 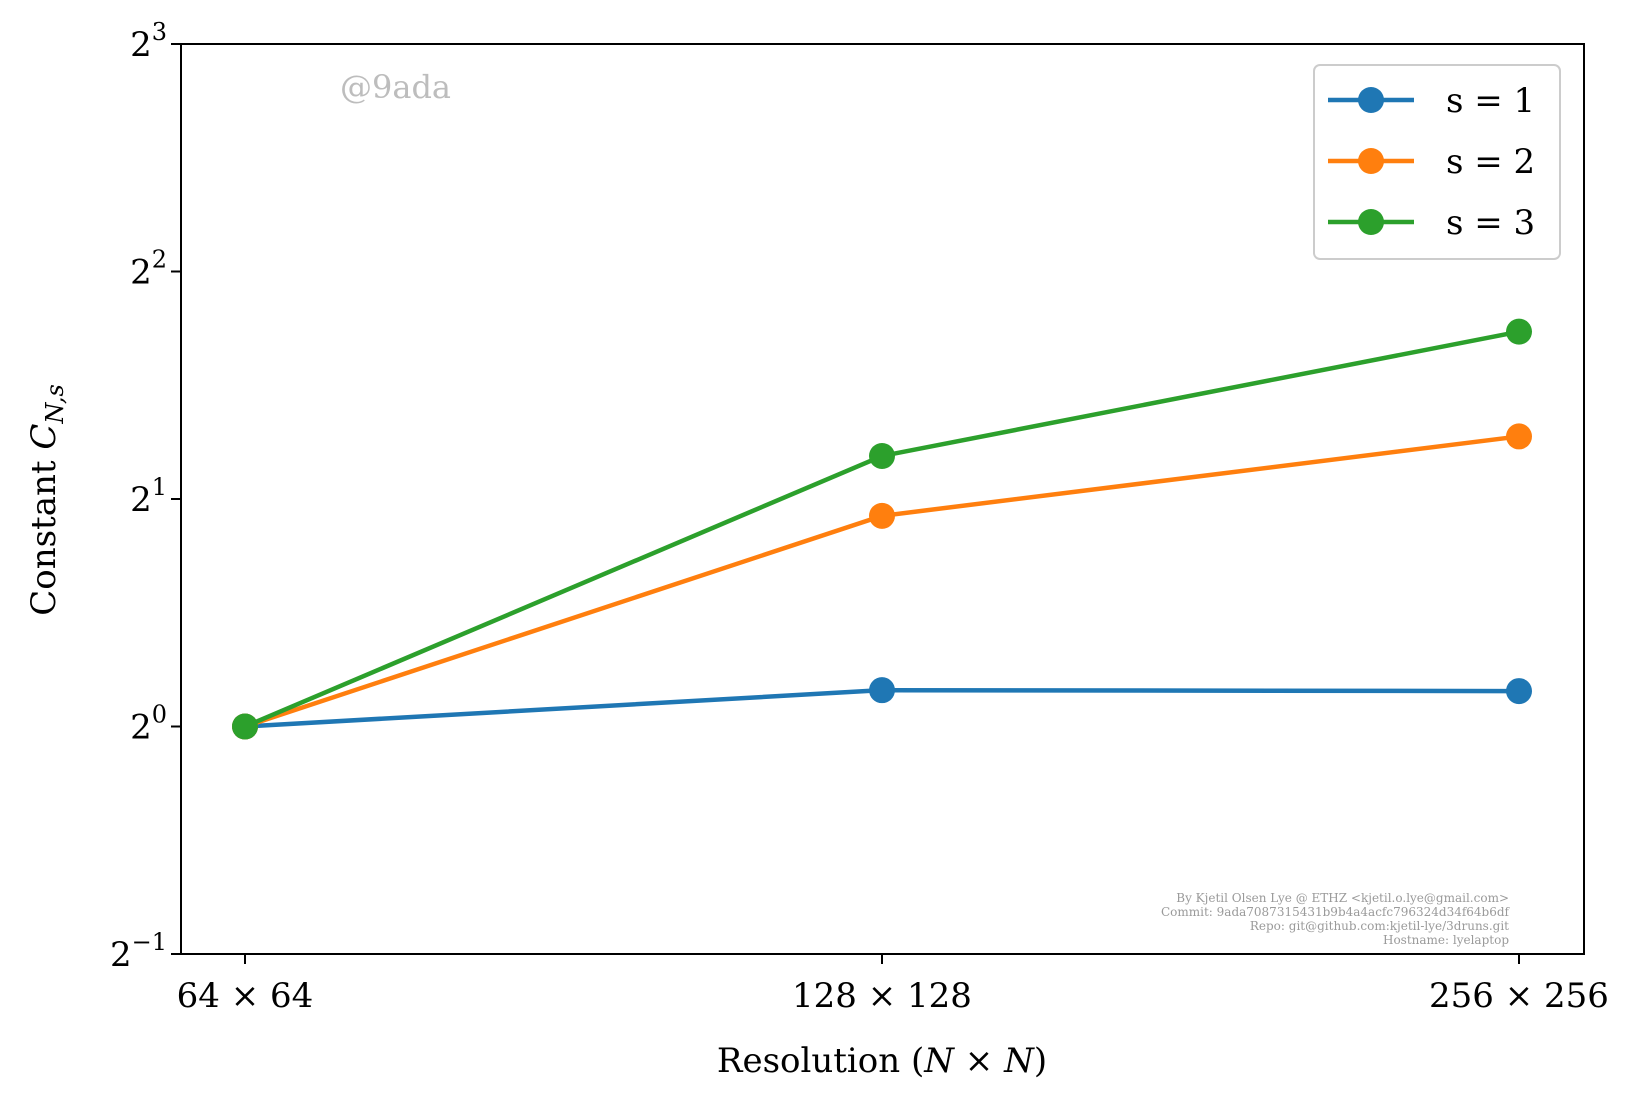 I want to click on x-tick-label: 256 × 256, so click(x=1519, y=996).